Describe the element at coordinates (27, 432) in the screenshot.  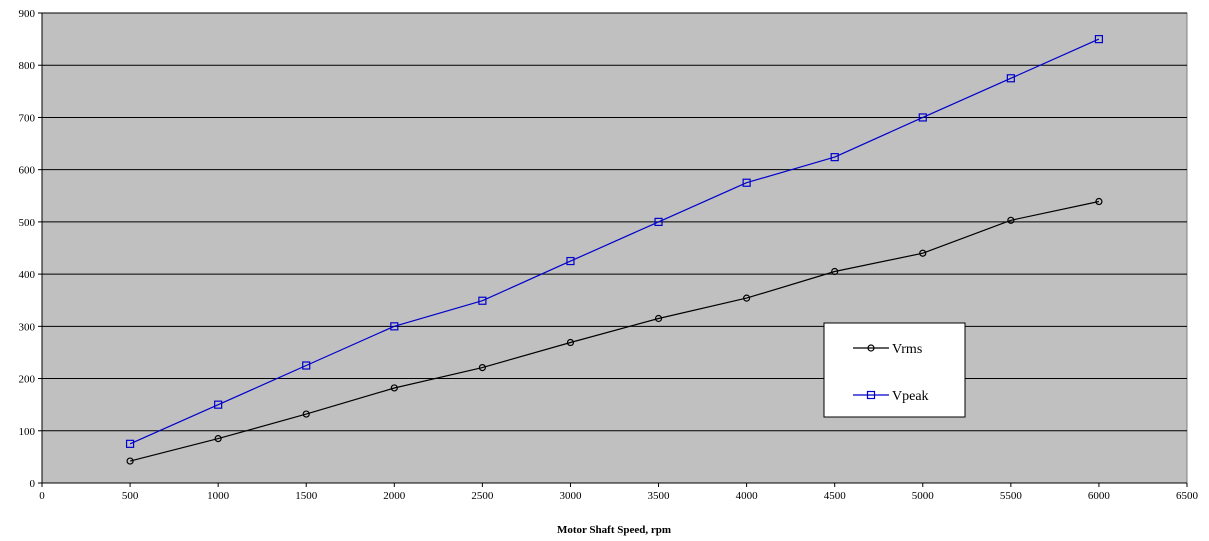
I see `y-tick-label: 100` at that location.